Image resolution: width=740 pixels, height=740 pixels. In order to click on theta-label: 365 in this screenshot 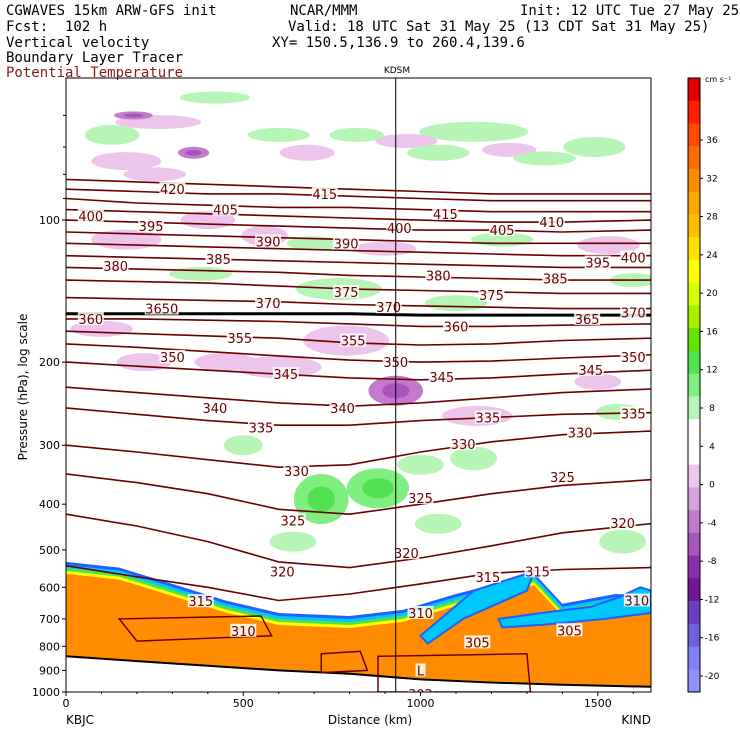, I will do `click(587, 320)`.